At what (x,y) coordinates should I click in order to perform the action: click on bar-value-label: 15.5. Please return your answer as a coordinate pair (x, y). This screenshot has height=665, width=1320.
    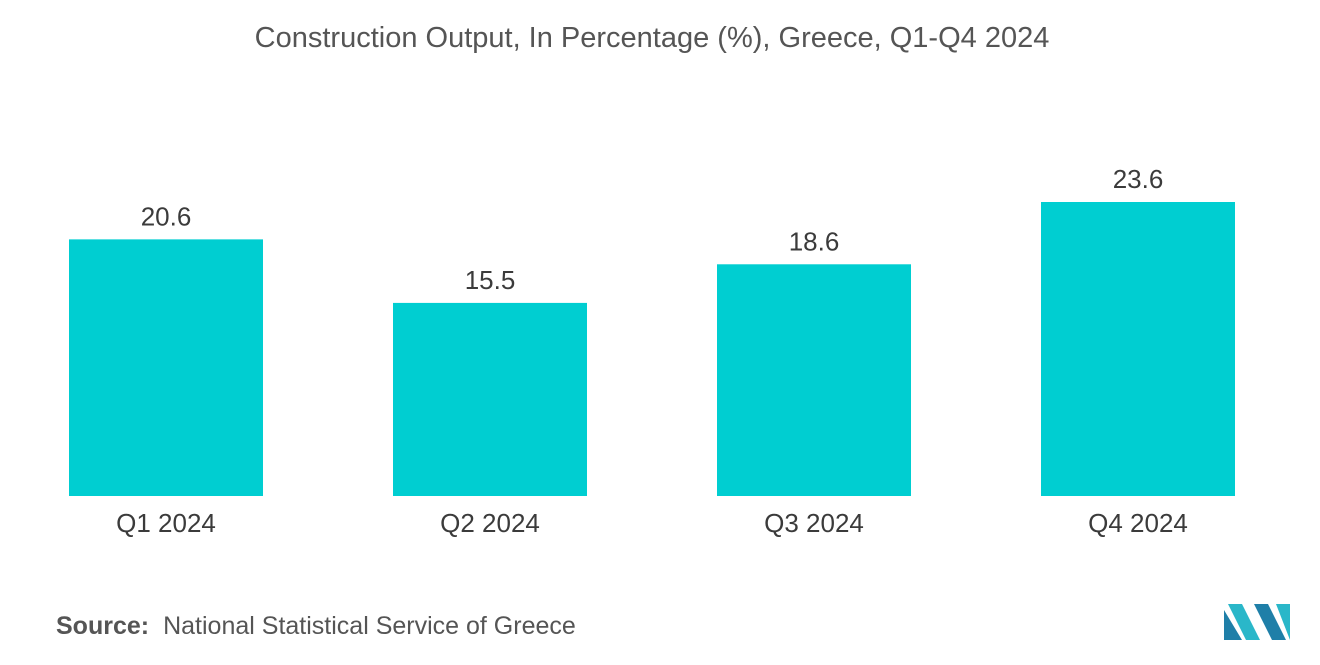
    Looking at the image, I should click on (490, 280).